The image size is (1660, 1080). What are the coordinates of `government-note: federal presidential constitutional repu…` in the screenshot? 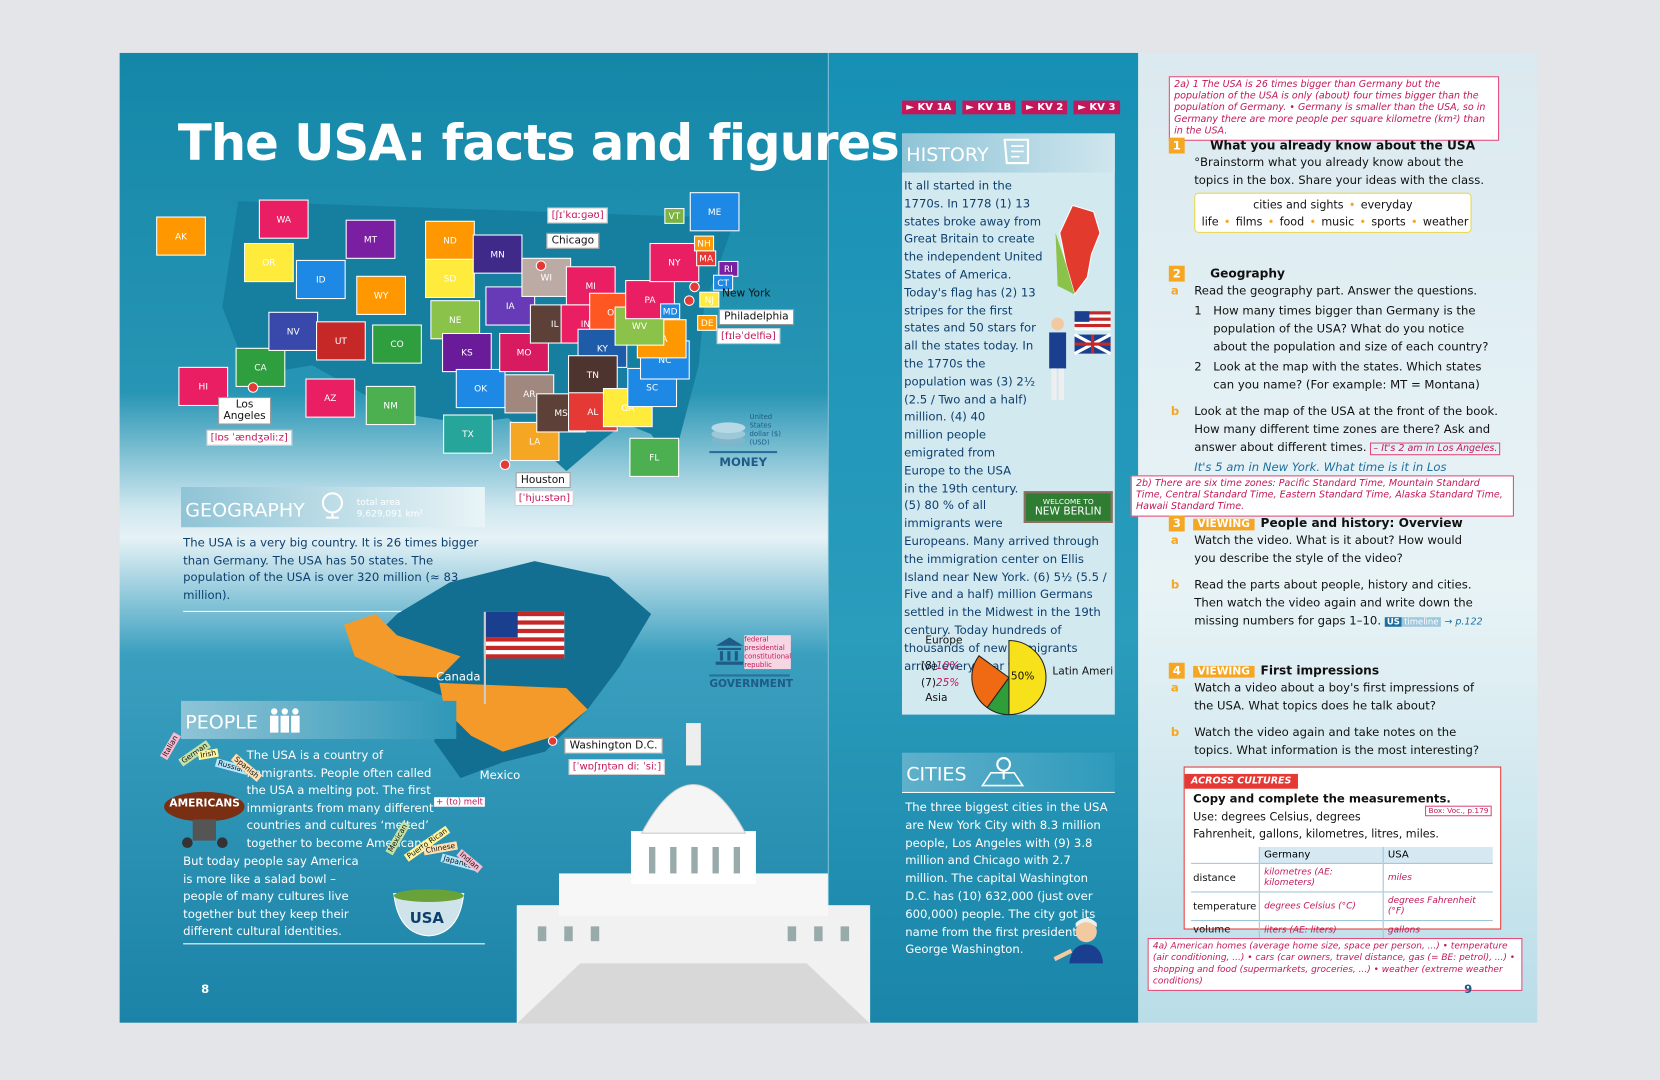 It's located at (768, 652).